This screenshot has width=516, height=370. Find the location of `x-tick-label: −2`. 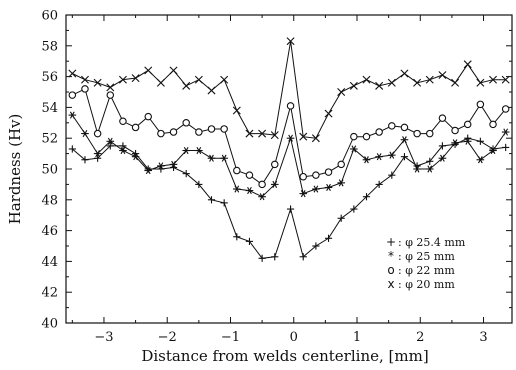

x-tick-label: −2 is located at coordinates (167, 337).